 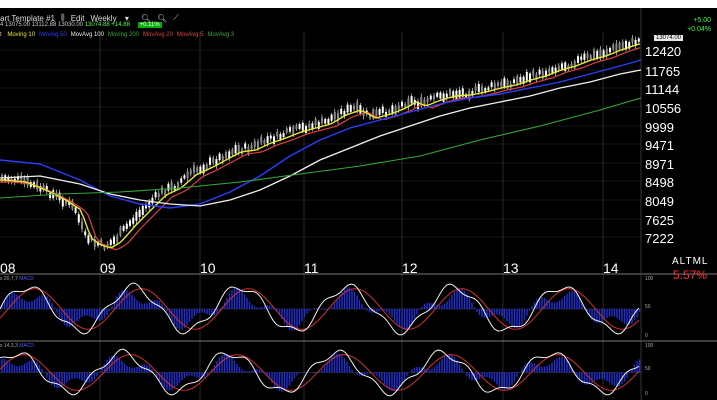 I want to click on y-tick-label: 7625, so click(x=659, y=220).